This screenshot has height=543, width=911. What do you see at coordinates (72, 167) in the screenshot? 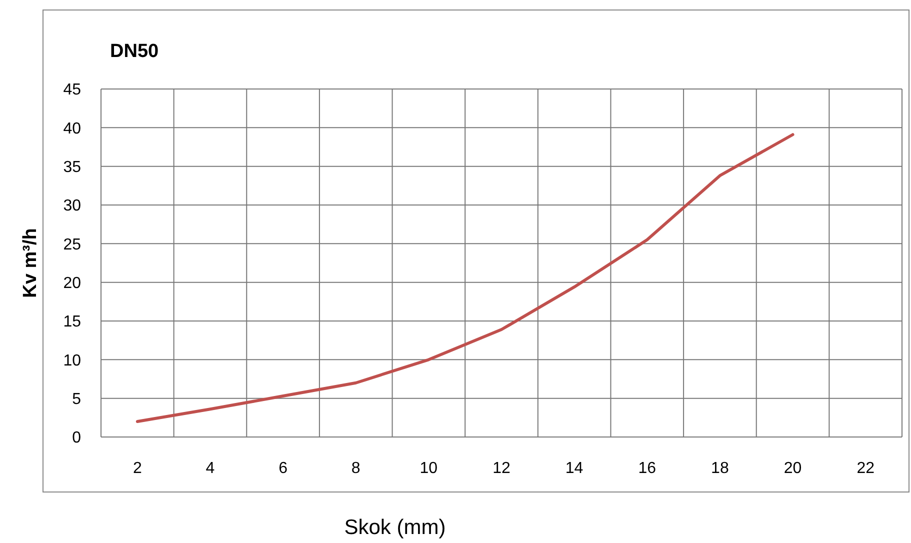
I see `y-tick-label: 35` at bounding box center [72, 167].